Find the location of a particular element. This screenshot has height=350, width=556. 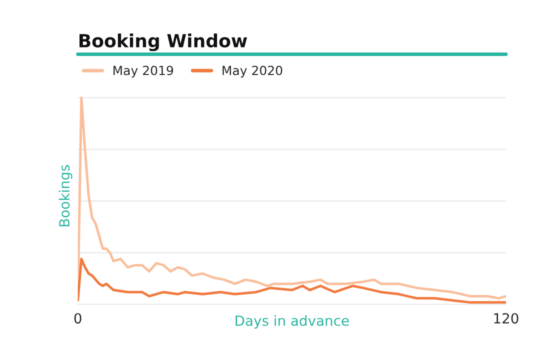

x-tick-label: 120 is located at coordinates (506, 318).